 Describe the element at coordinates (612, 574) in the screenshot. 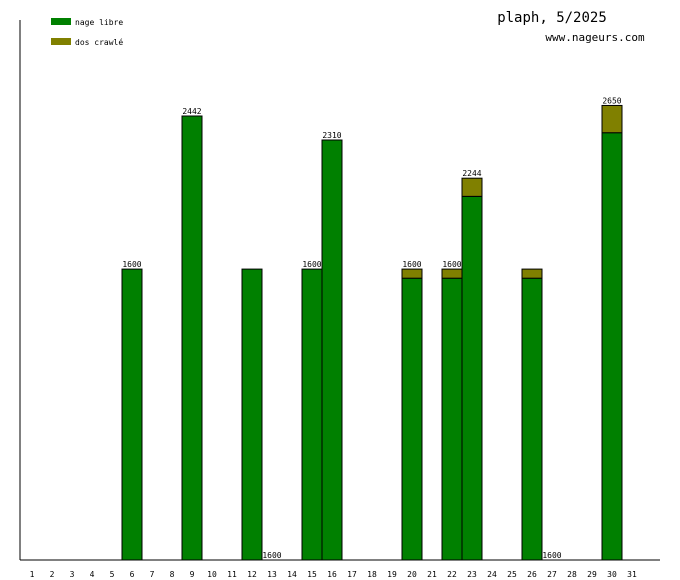

I see `x-tick-label: 30` at that location.